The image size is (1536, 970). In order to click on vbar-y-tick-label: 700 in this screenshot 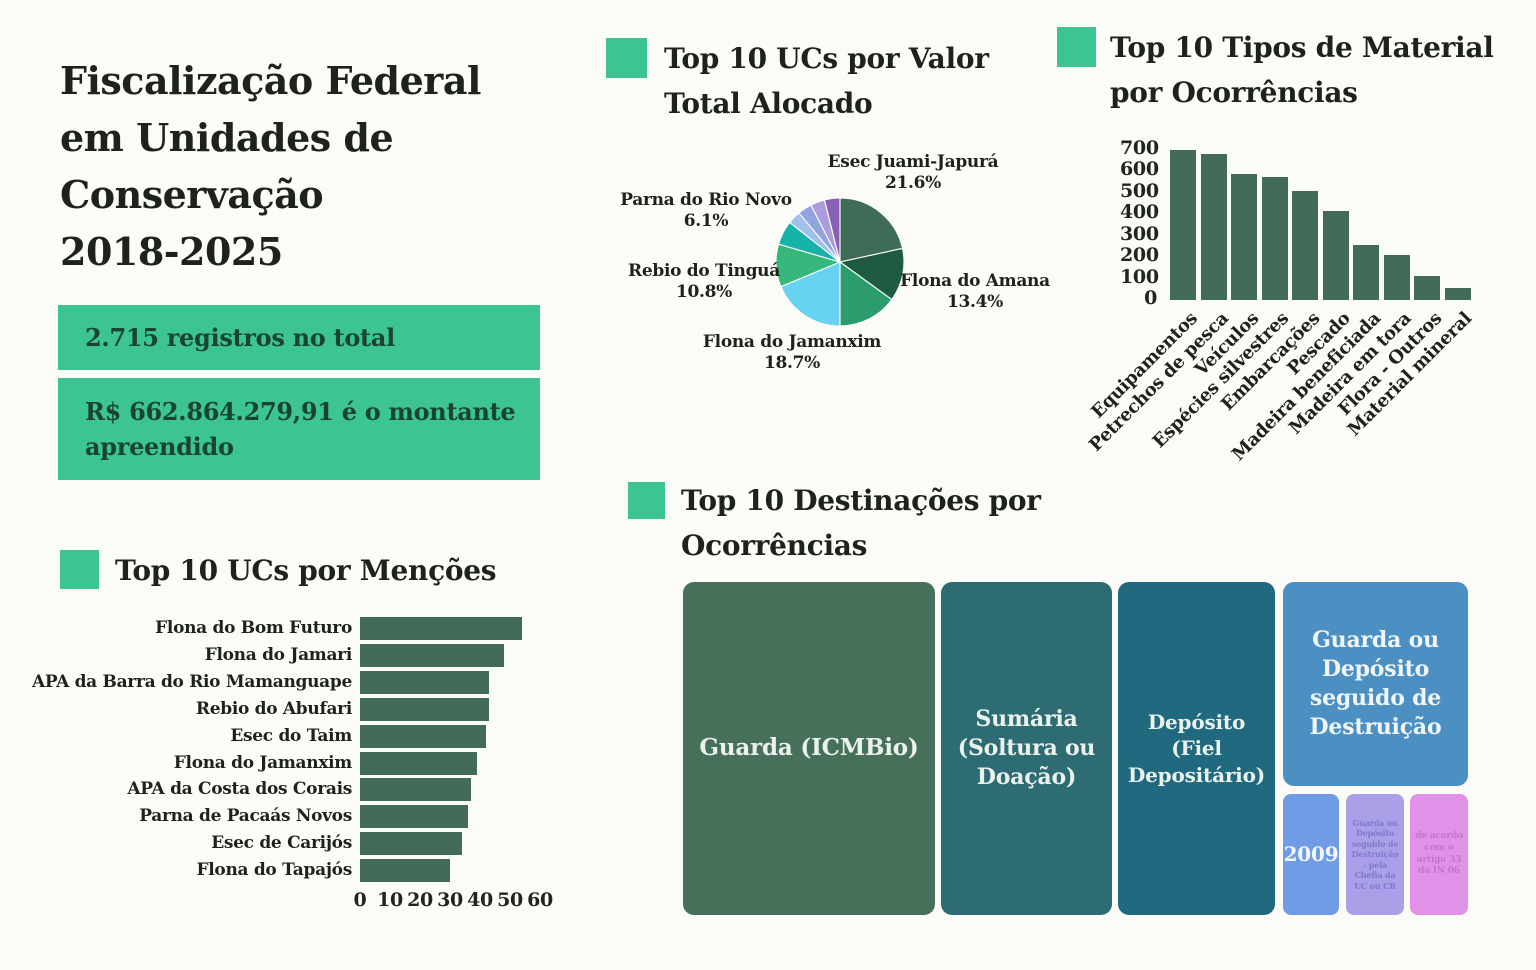, I will do `click(1139, 148)`.